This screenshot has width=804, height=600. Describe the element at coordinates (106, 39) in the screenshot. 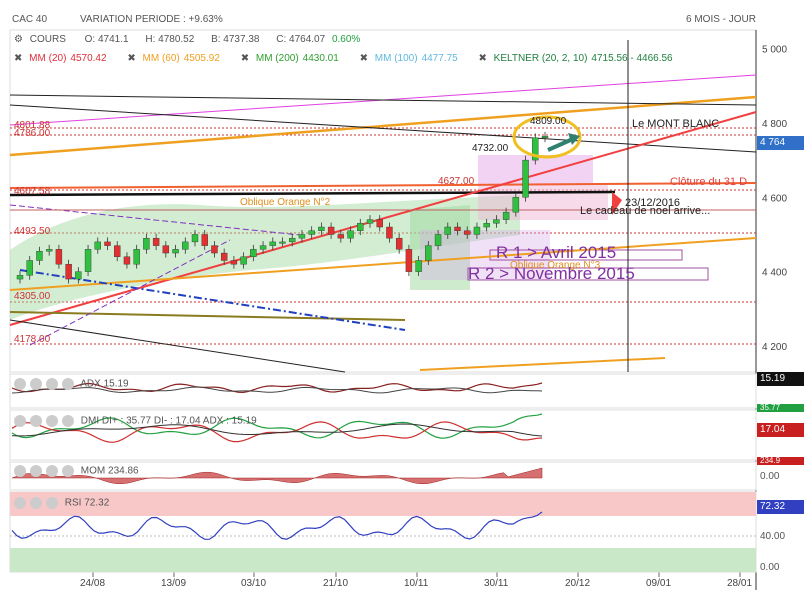

I see `open-value: O: 4741.1` at that location.